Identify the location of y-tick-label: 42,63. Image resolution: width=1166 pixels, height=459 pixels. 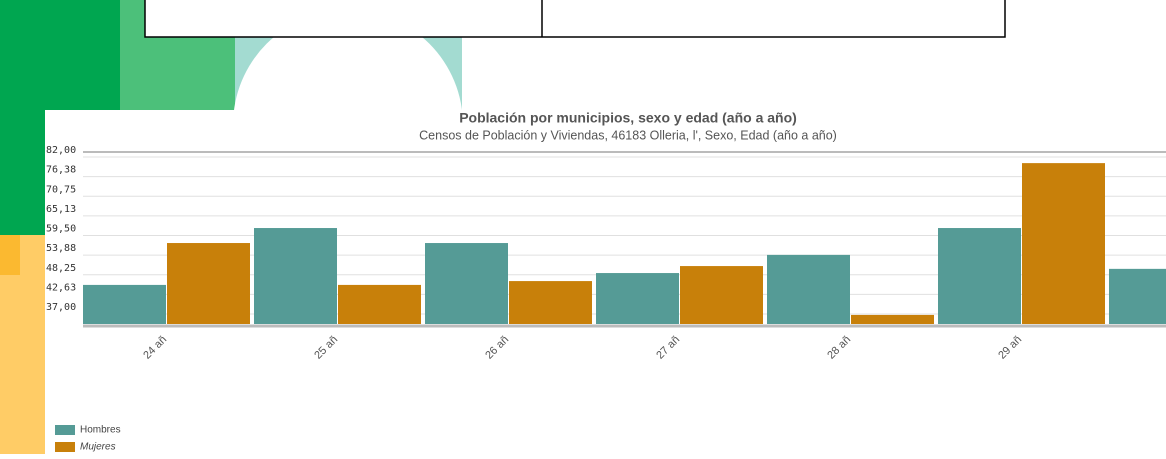
(61, 287).